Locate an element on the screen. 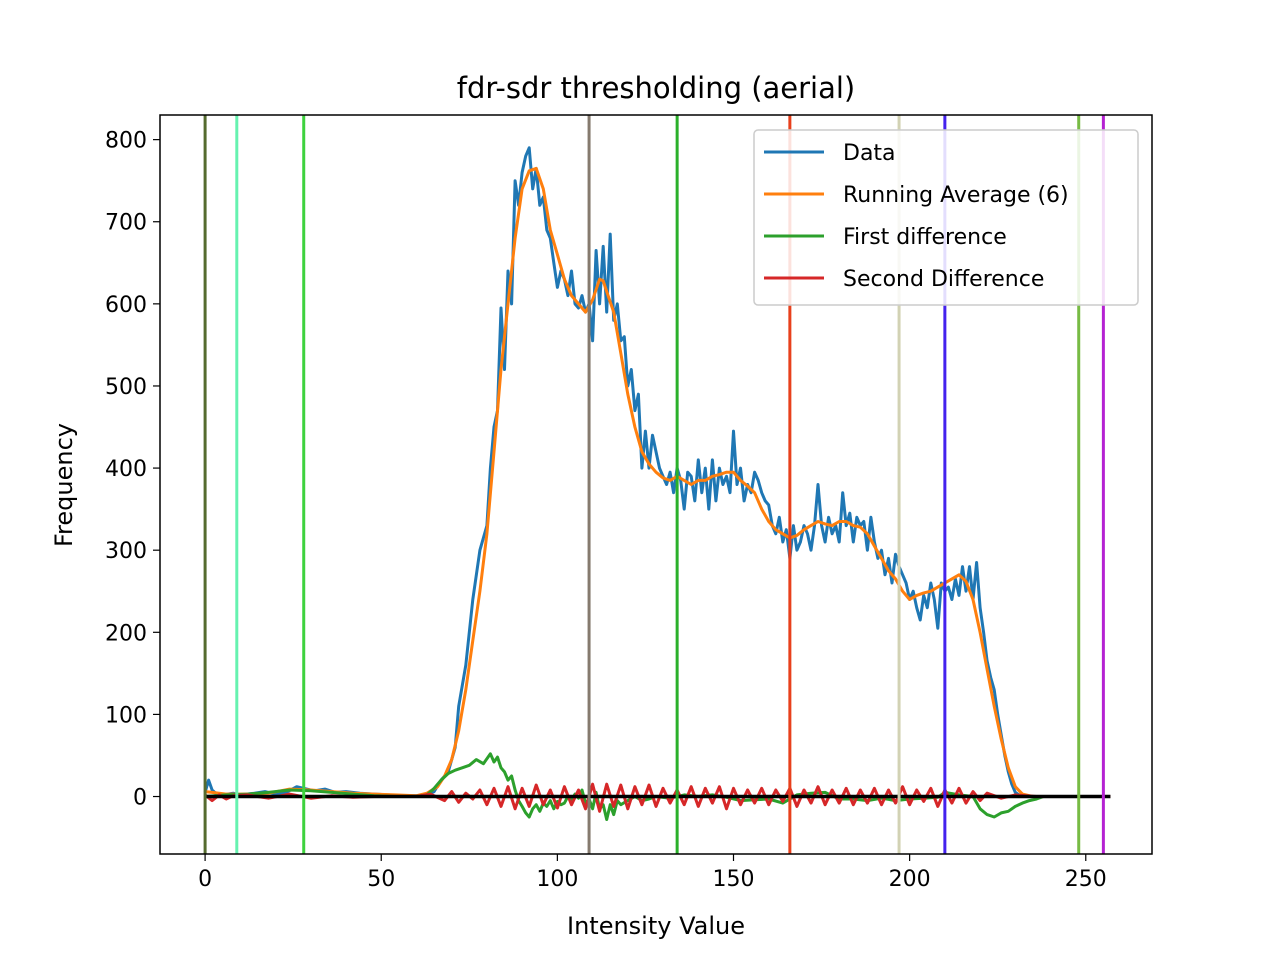 Image resolution: width=1280 pixels, height=960 pixels. legend-label: Data is located at coordinates (869, 153).